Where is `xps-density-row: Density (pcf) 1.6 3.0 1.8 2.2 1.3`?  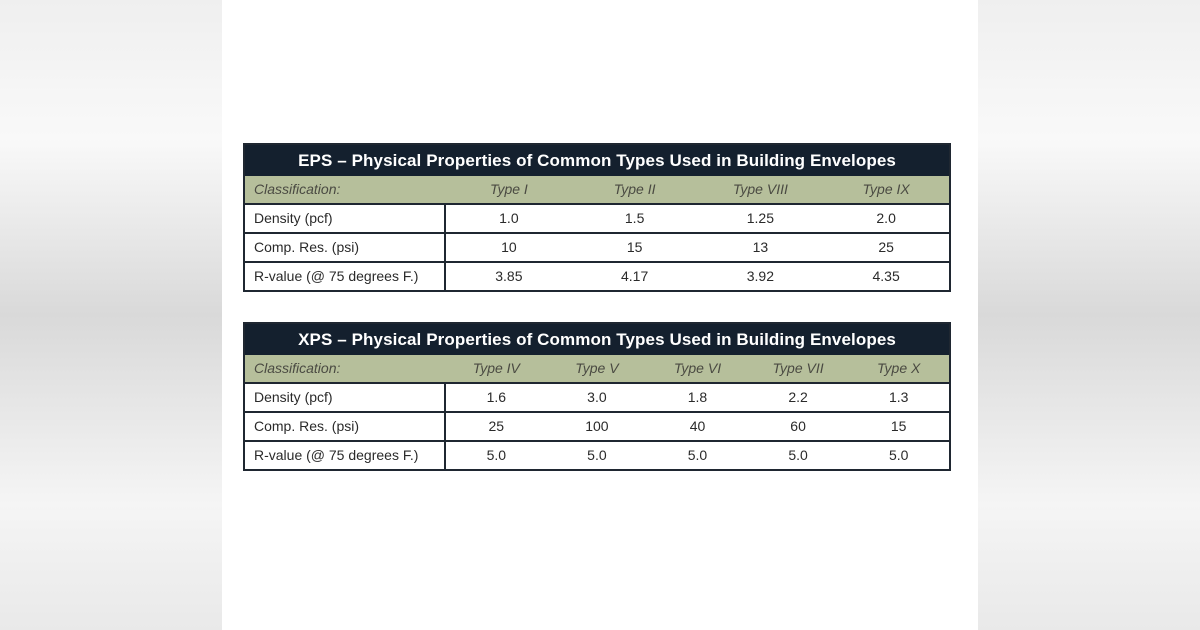 xps-density-row: Density (pcf) 1.6 3.0 1.8 2.2 1.3 is located at coordinates (597, 396).